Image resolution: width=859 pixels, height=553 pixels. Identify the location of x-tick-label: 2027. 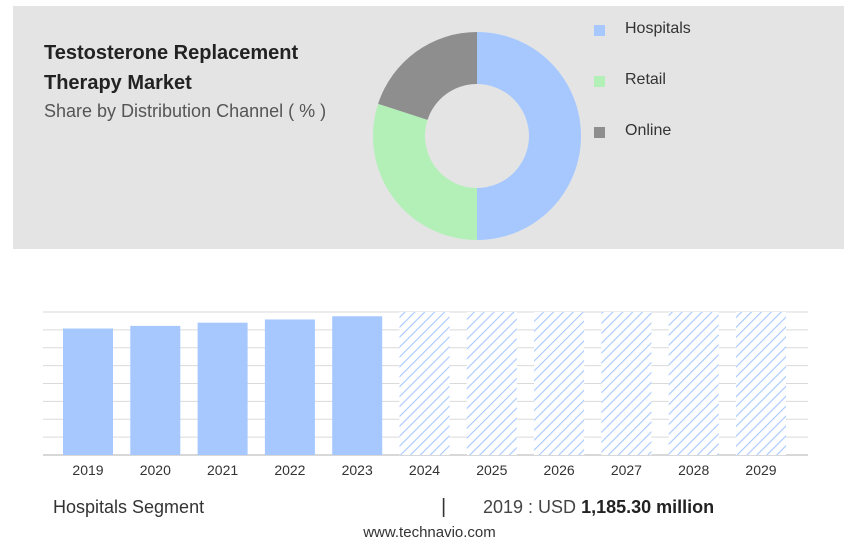
(626, 470).